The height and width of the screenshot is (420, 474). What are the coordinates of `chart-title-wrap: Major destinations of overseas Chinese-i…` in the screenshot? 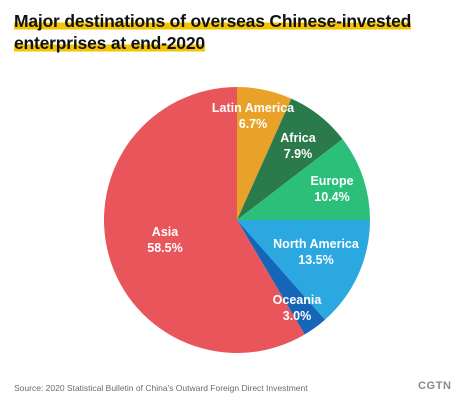 It's located at (239, 32).